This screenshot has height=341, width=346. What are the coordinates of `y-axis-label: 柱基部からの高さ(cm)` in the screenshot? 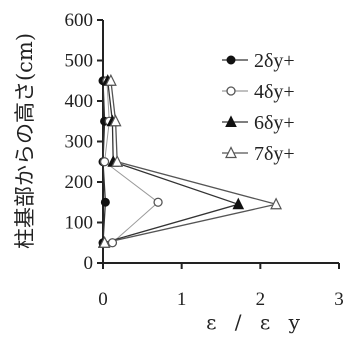 It's located at (25, 141).